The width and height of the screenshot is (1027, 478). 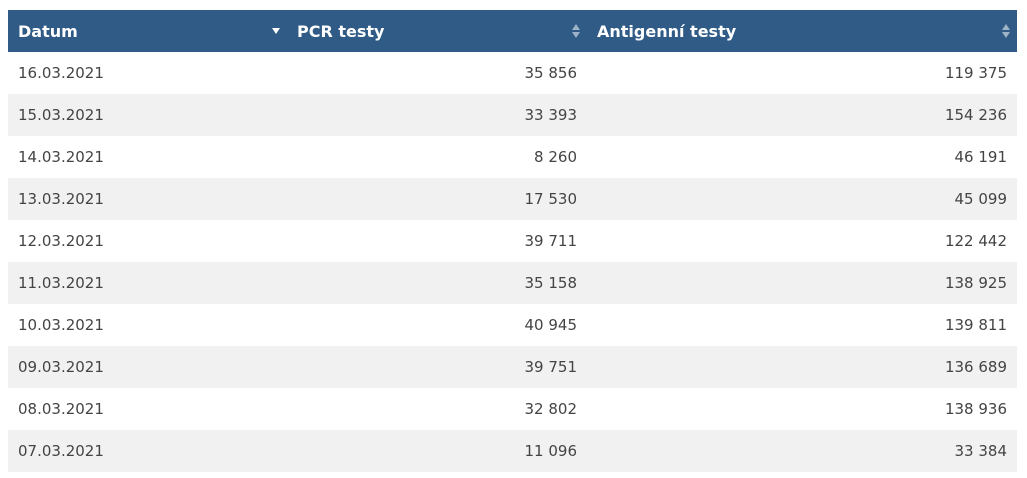 What do you see at coordinates (512, 409) in the screenshot?
I see `table-row: 08.03.2021 32 802 138 936` at bounding box center [512, 409].